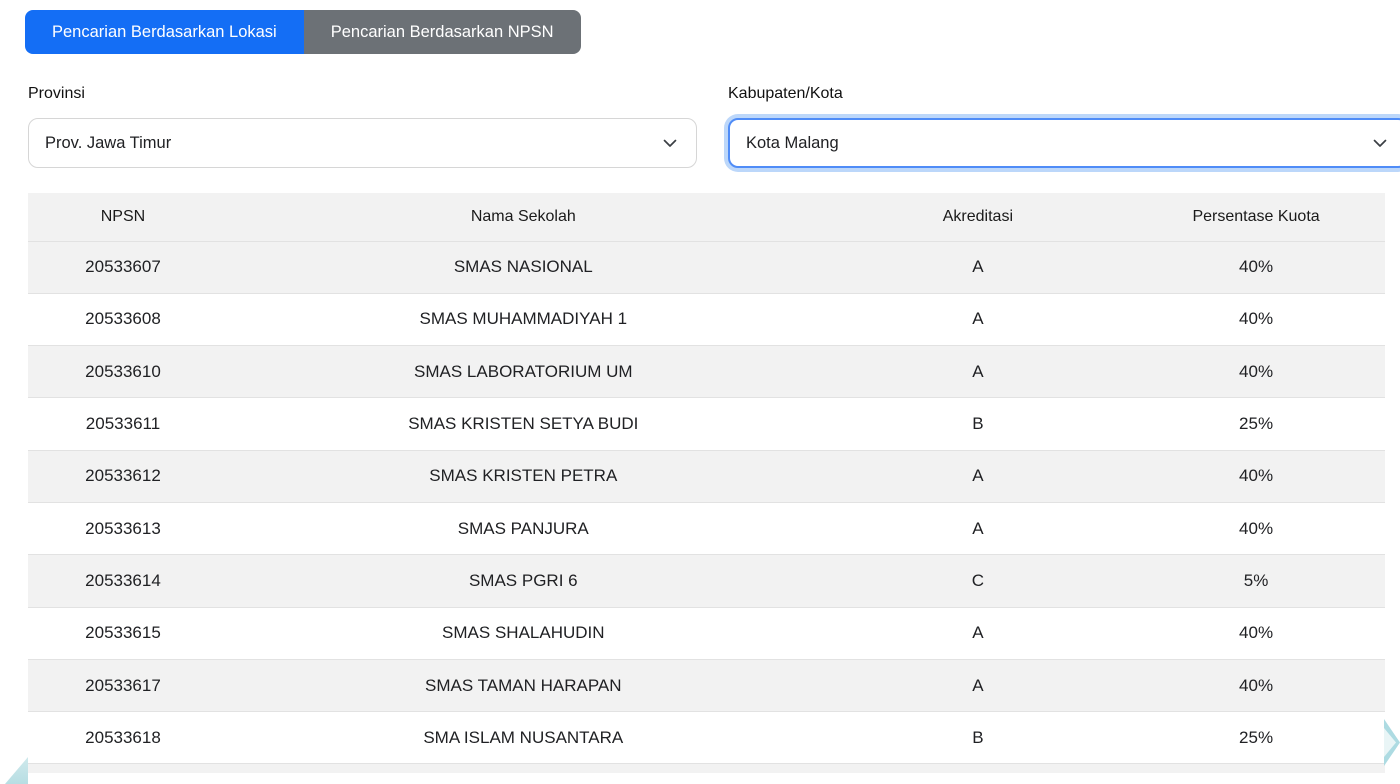 This screenshot has width=1400, height=784. Describe the element at coordinates (123, 267) in the screenshot. I see `cell-npsn: 20533607` at that location.